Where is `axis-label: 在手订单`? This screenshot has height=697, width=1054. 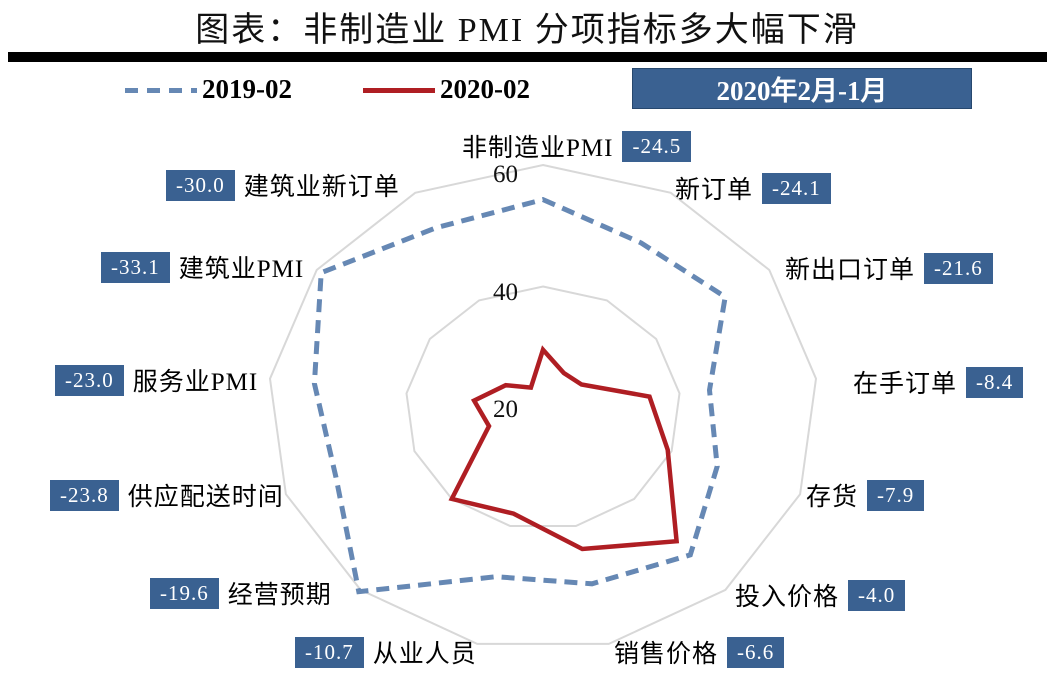 axis-label: 在手订单 is located at coordinates (905, 384).